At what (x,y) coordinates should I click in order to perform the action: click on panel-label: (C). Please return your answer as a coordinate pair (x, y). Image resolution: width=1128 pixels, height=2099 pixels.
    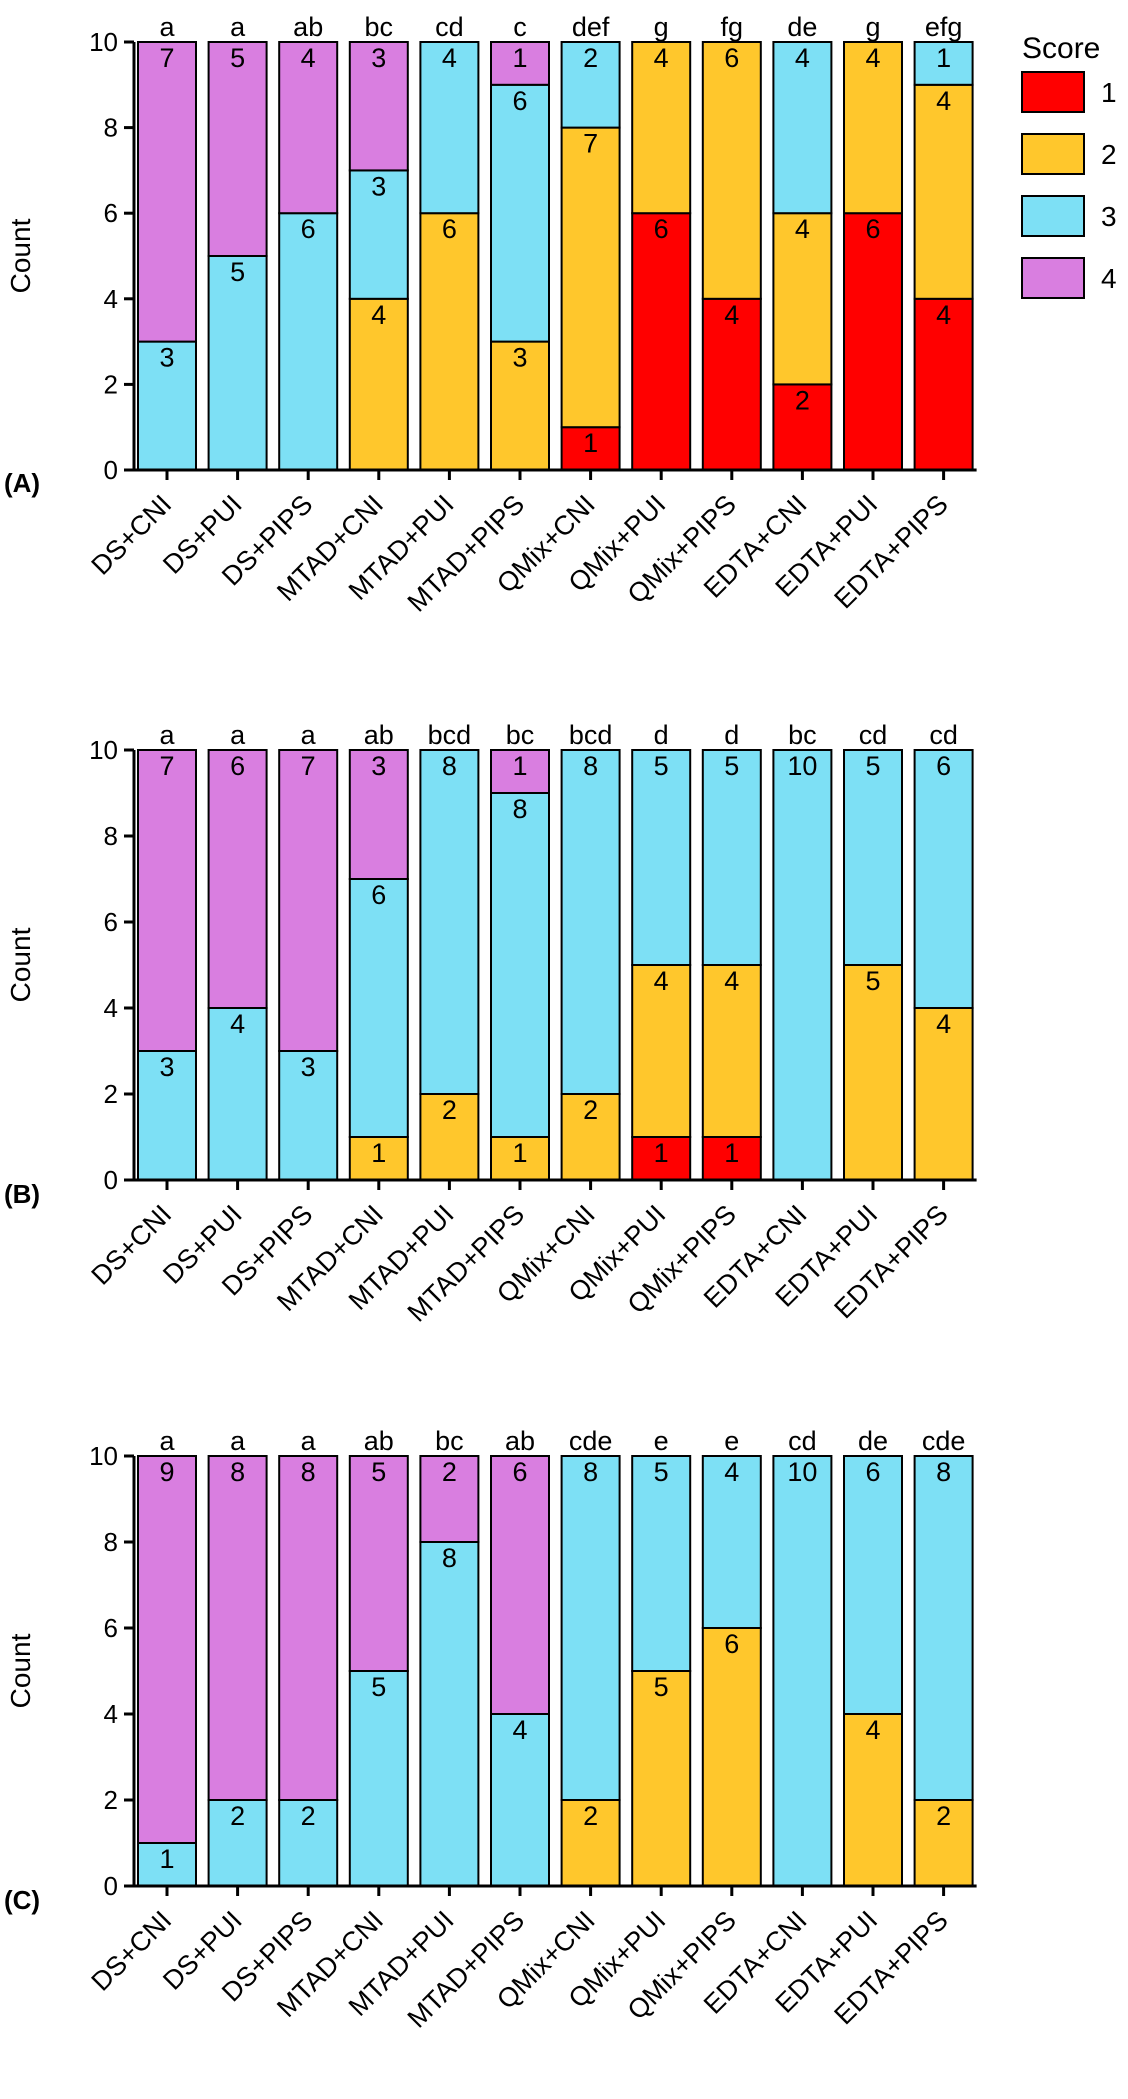
    Looking at the image, I should click on (22, 1900).